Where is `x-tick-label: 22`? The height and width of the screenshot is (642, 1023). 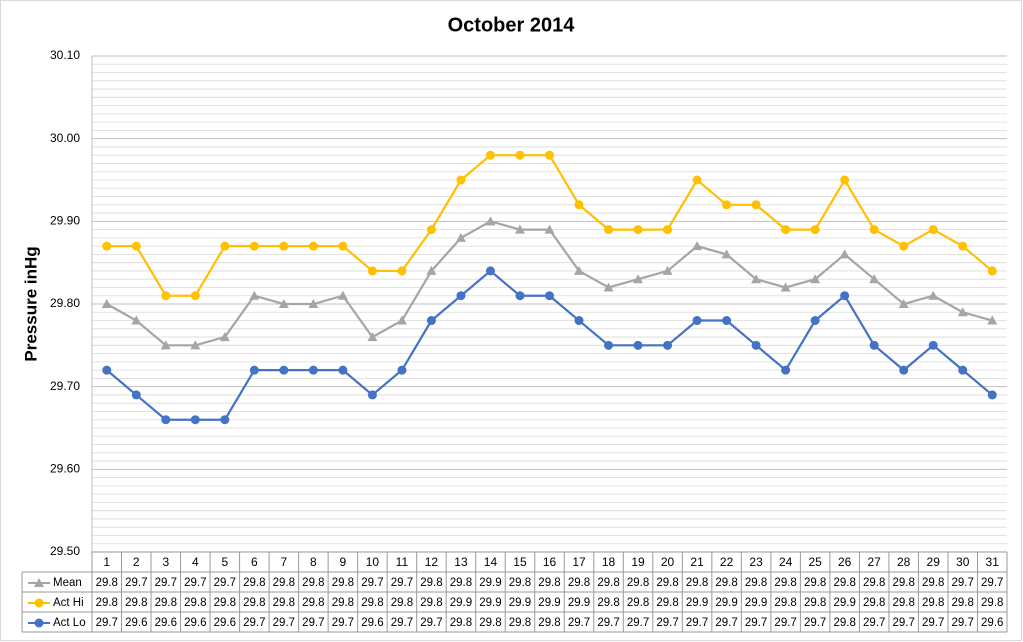 x-tick-label: 22 is located at coordinates (727, 562).